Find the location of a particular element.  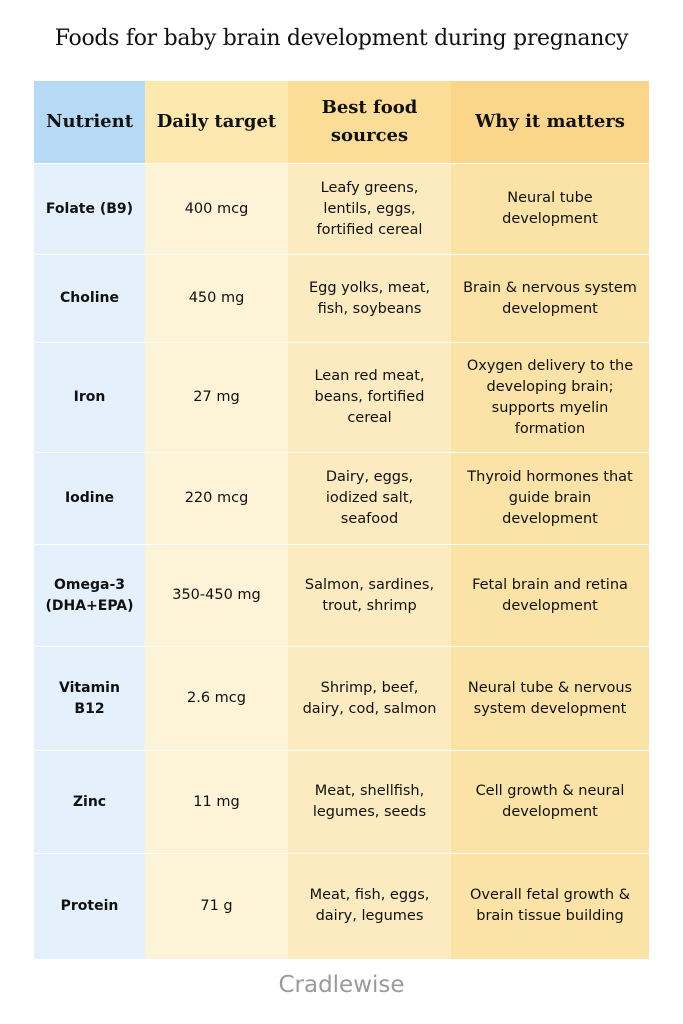

table-cell: Neural tube & nervous system development is located at coordinates (550, 698).